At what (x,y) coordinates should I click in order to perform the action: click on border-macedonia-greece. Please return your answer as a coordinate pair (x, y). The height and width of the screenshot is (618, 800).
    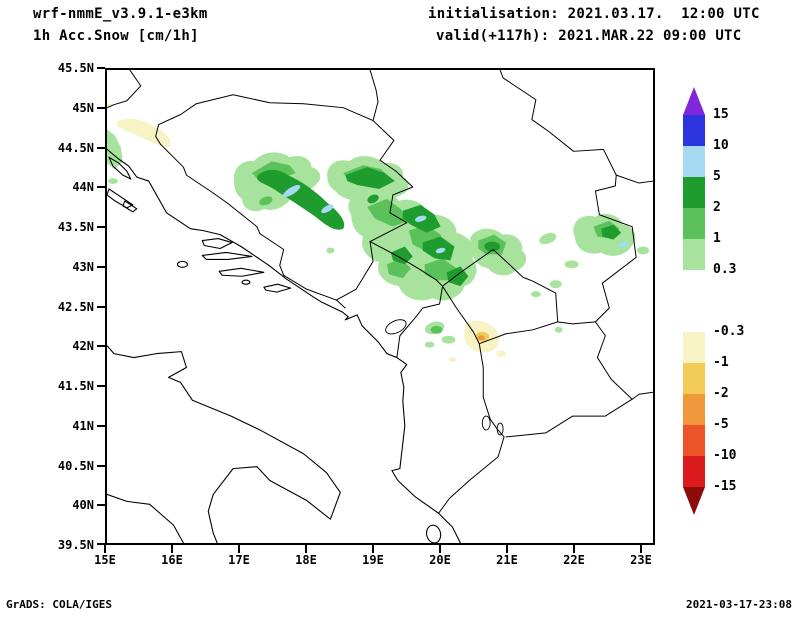
    Looking at the image, I should click on (569, 418).